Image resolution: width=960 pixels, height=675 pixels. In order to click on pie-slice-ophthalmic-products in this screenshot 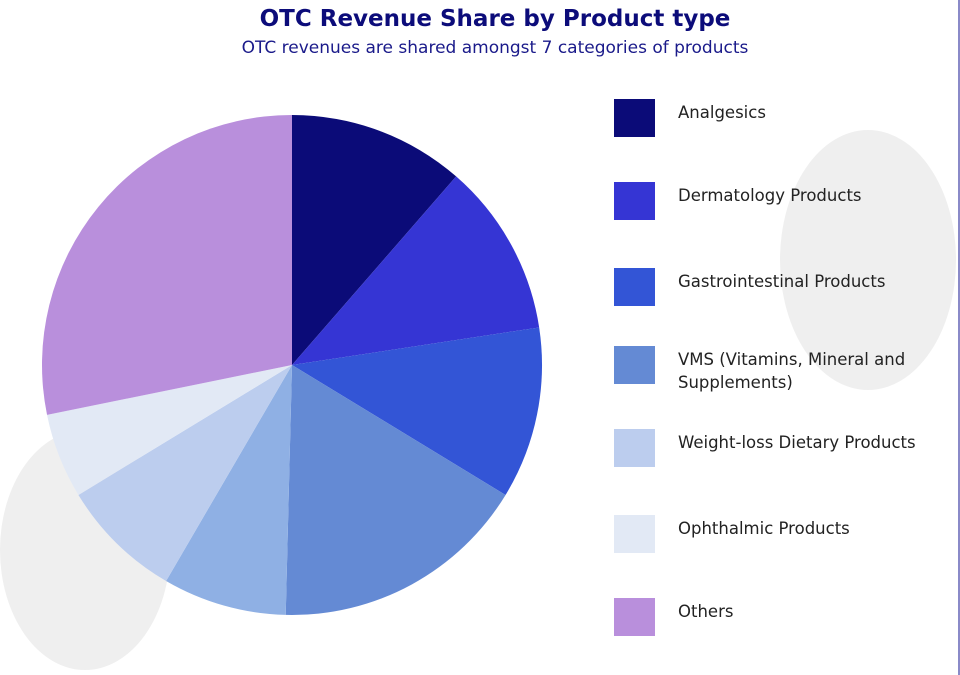, I will do `click(169, 430)`.